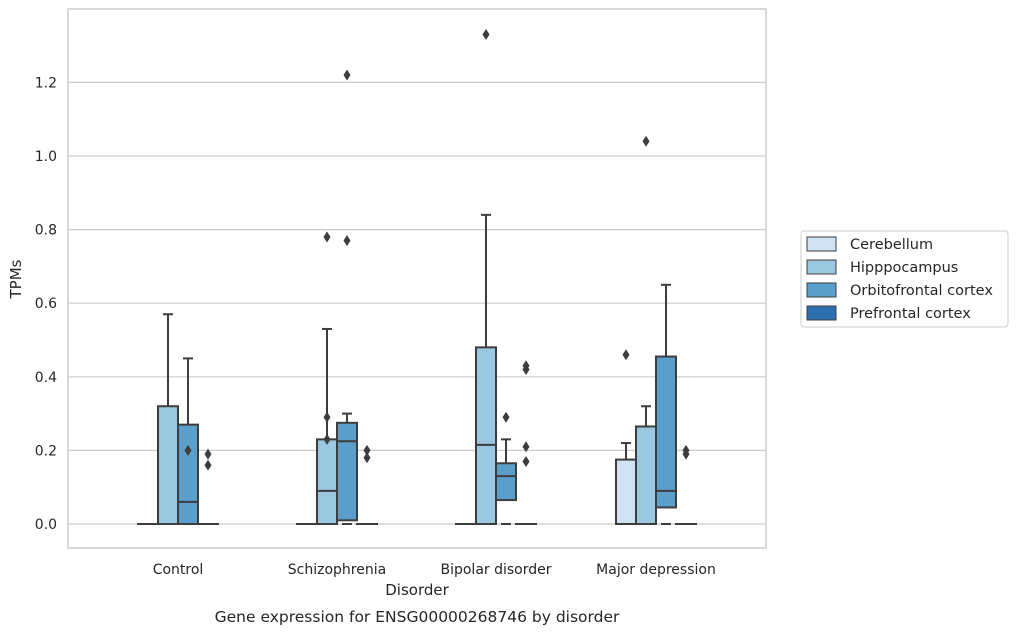 Image resolution: width=1018 pixels, height=634 pixels. I want to click on x-tick-label: Bipolar disorder, so click(495, 570).